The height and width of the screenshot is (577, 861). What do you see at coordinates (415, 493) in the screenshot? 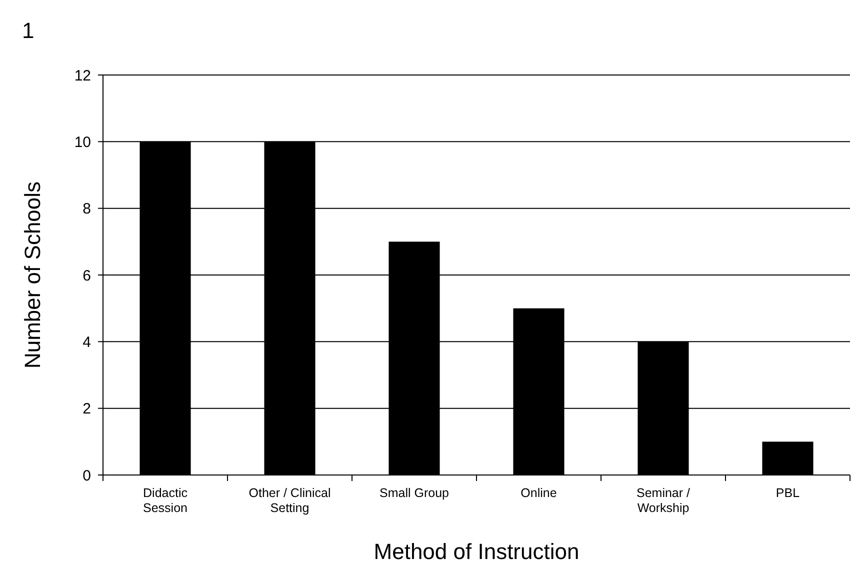
I see `x-tick-label: Small Group` at bounding box center [415, 493].